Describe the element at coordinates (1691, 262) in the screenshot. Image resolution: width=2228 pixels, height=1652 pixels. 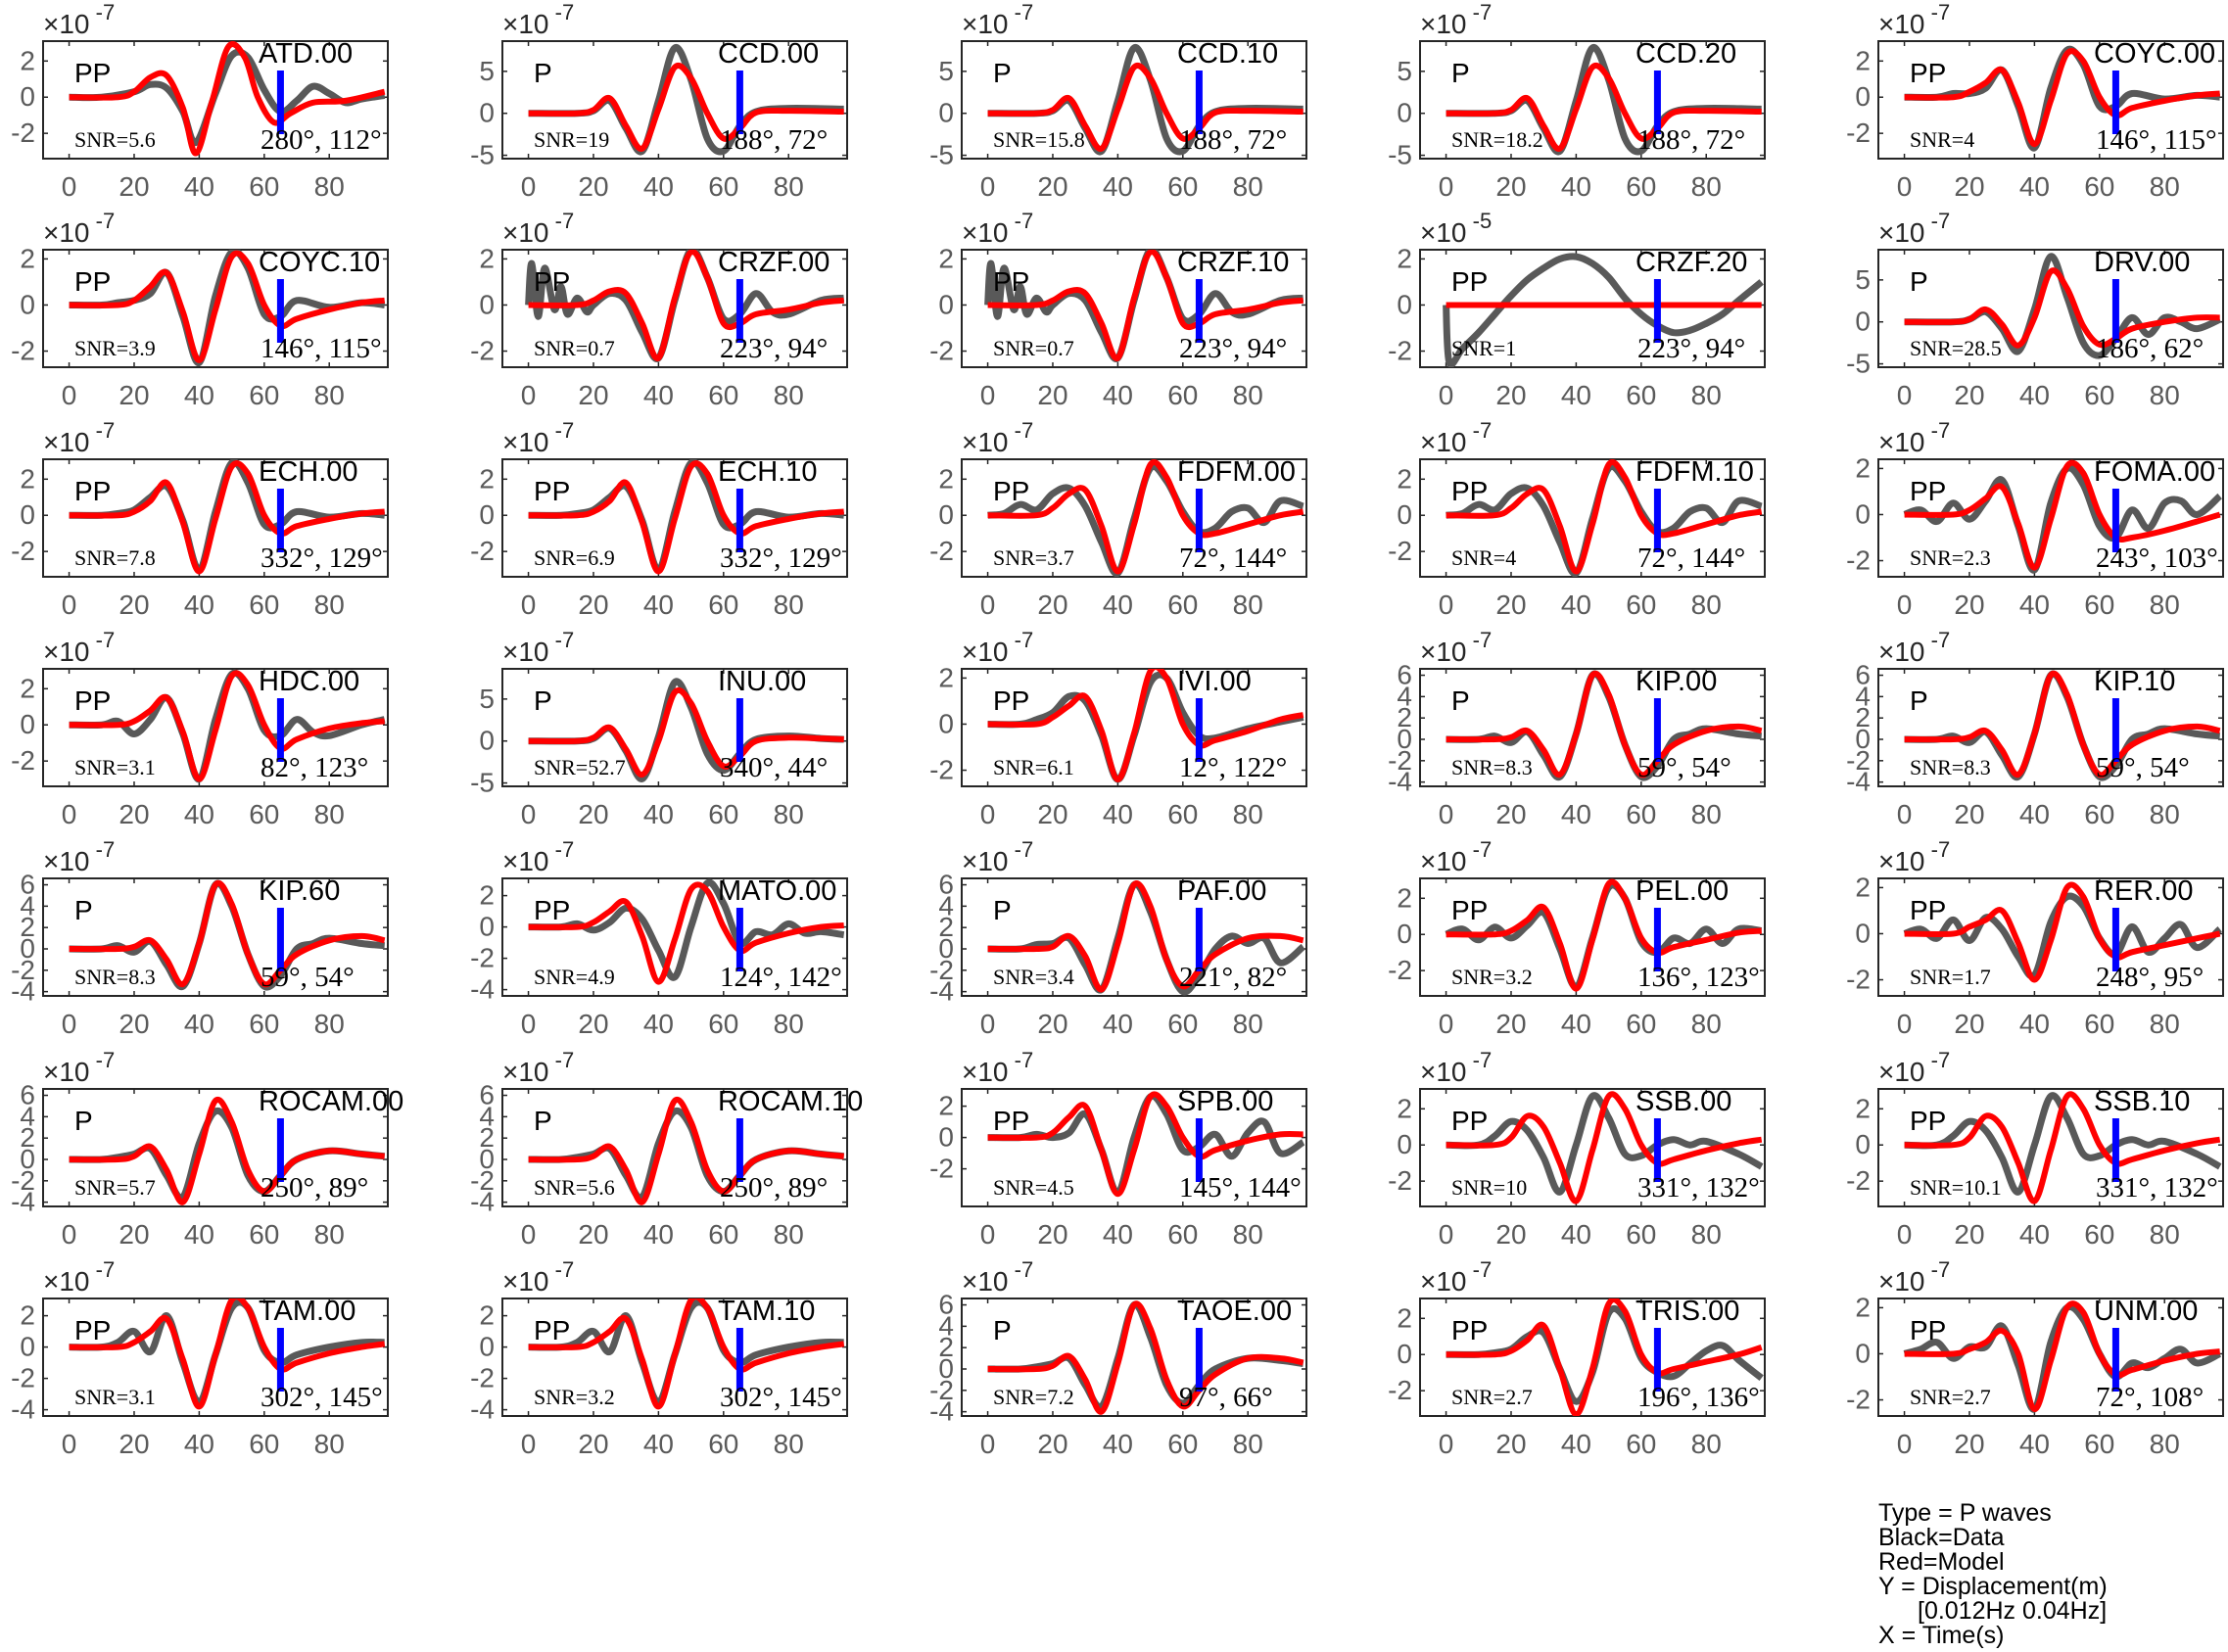
I see `station-label: CRZF.20` at that location.